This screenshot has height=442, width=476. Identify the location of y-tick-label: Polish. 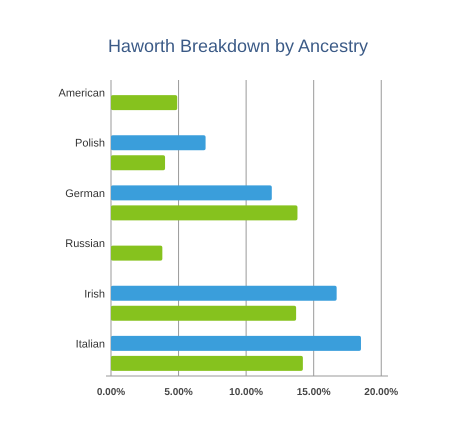
(90, 144).